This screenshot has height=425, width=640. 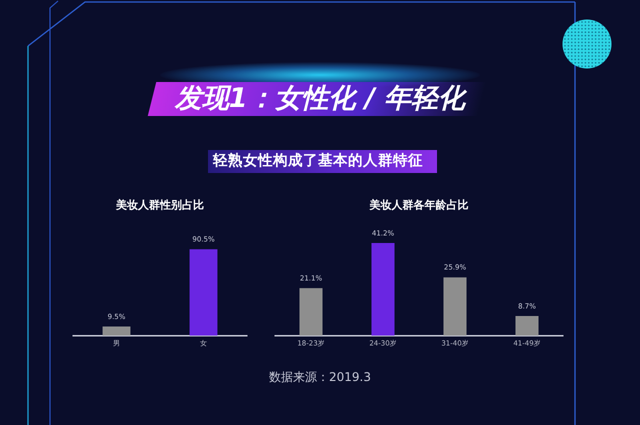 I want to click on source-note: 数据来源：2019.3, so click(x=320, y=377).